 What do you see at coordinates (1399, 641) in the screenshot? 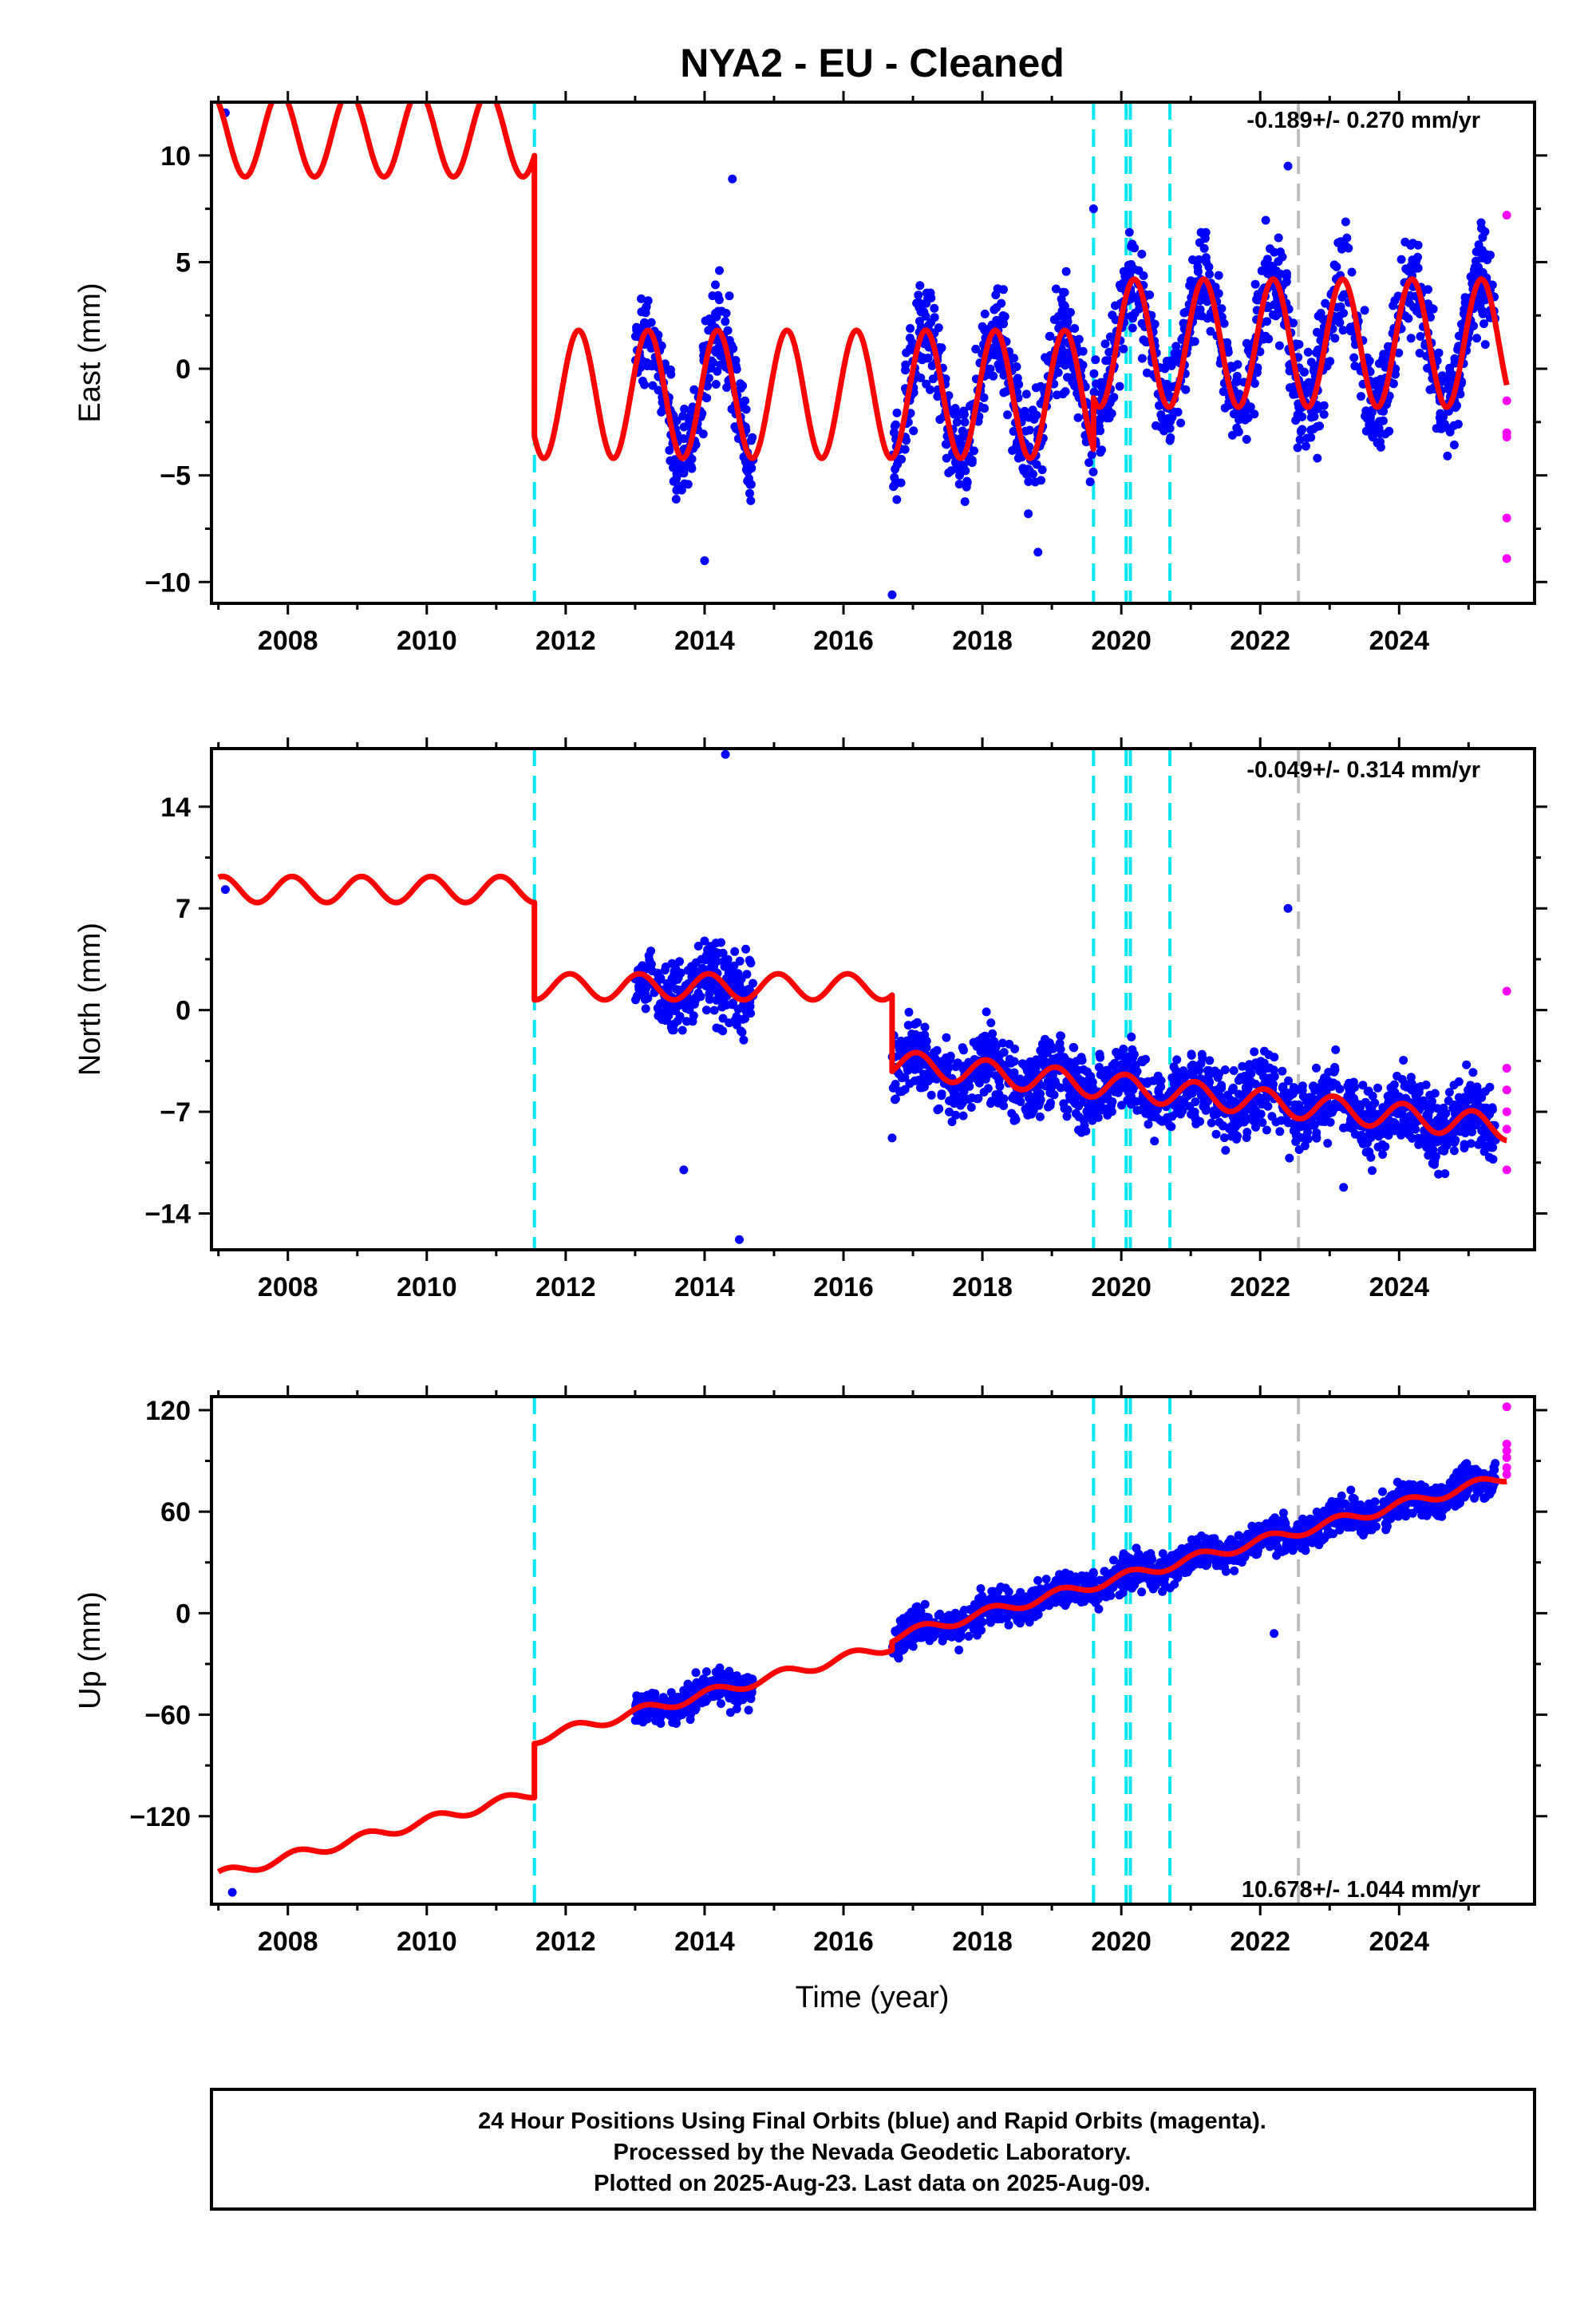
I see `x-tick-label: 2024` at bounding box center [1399, 641].